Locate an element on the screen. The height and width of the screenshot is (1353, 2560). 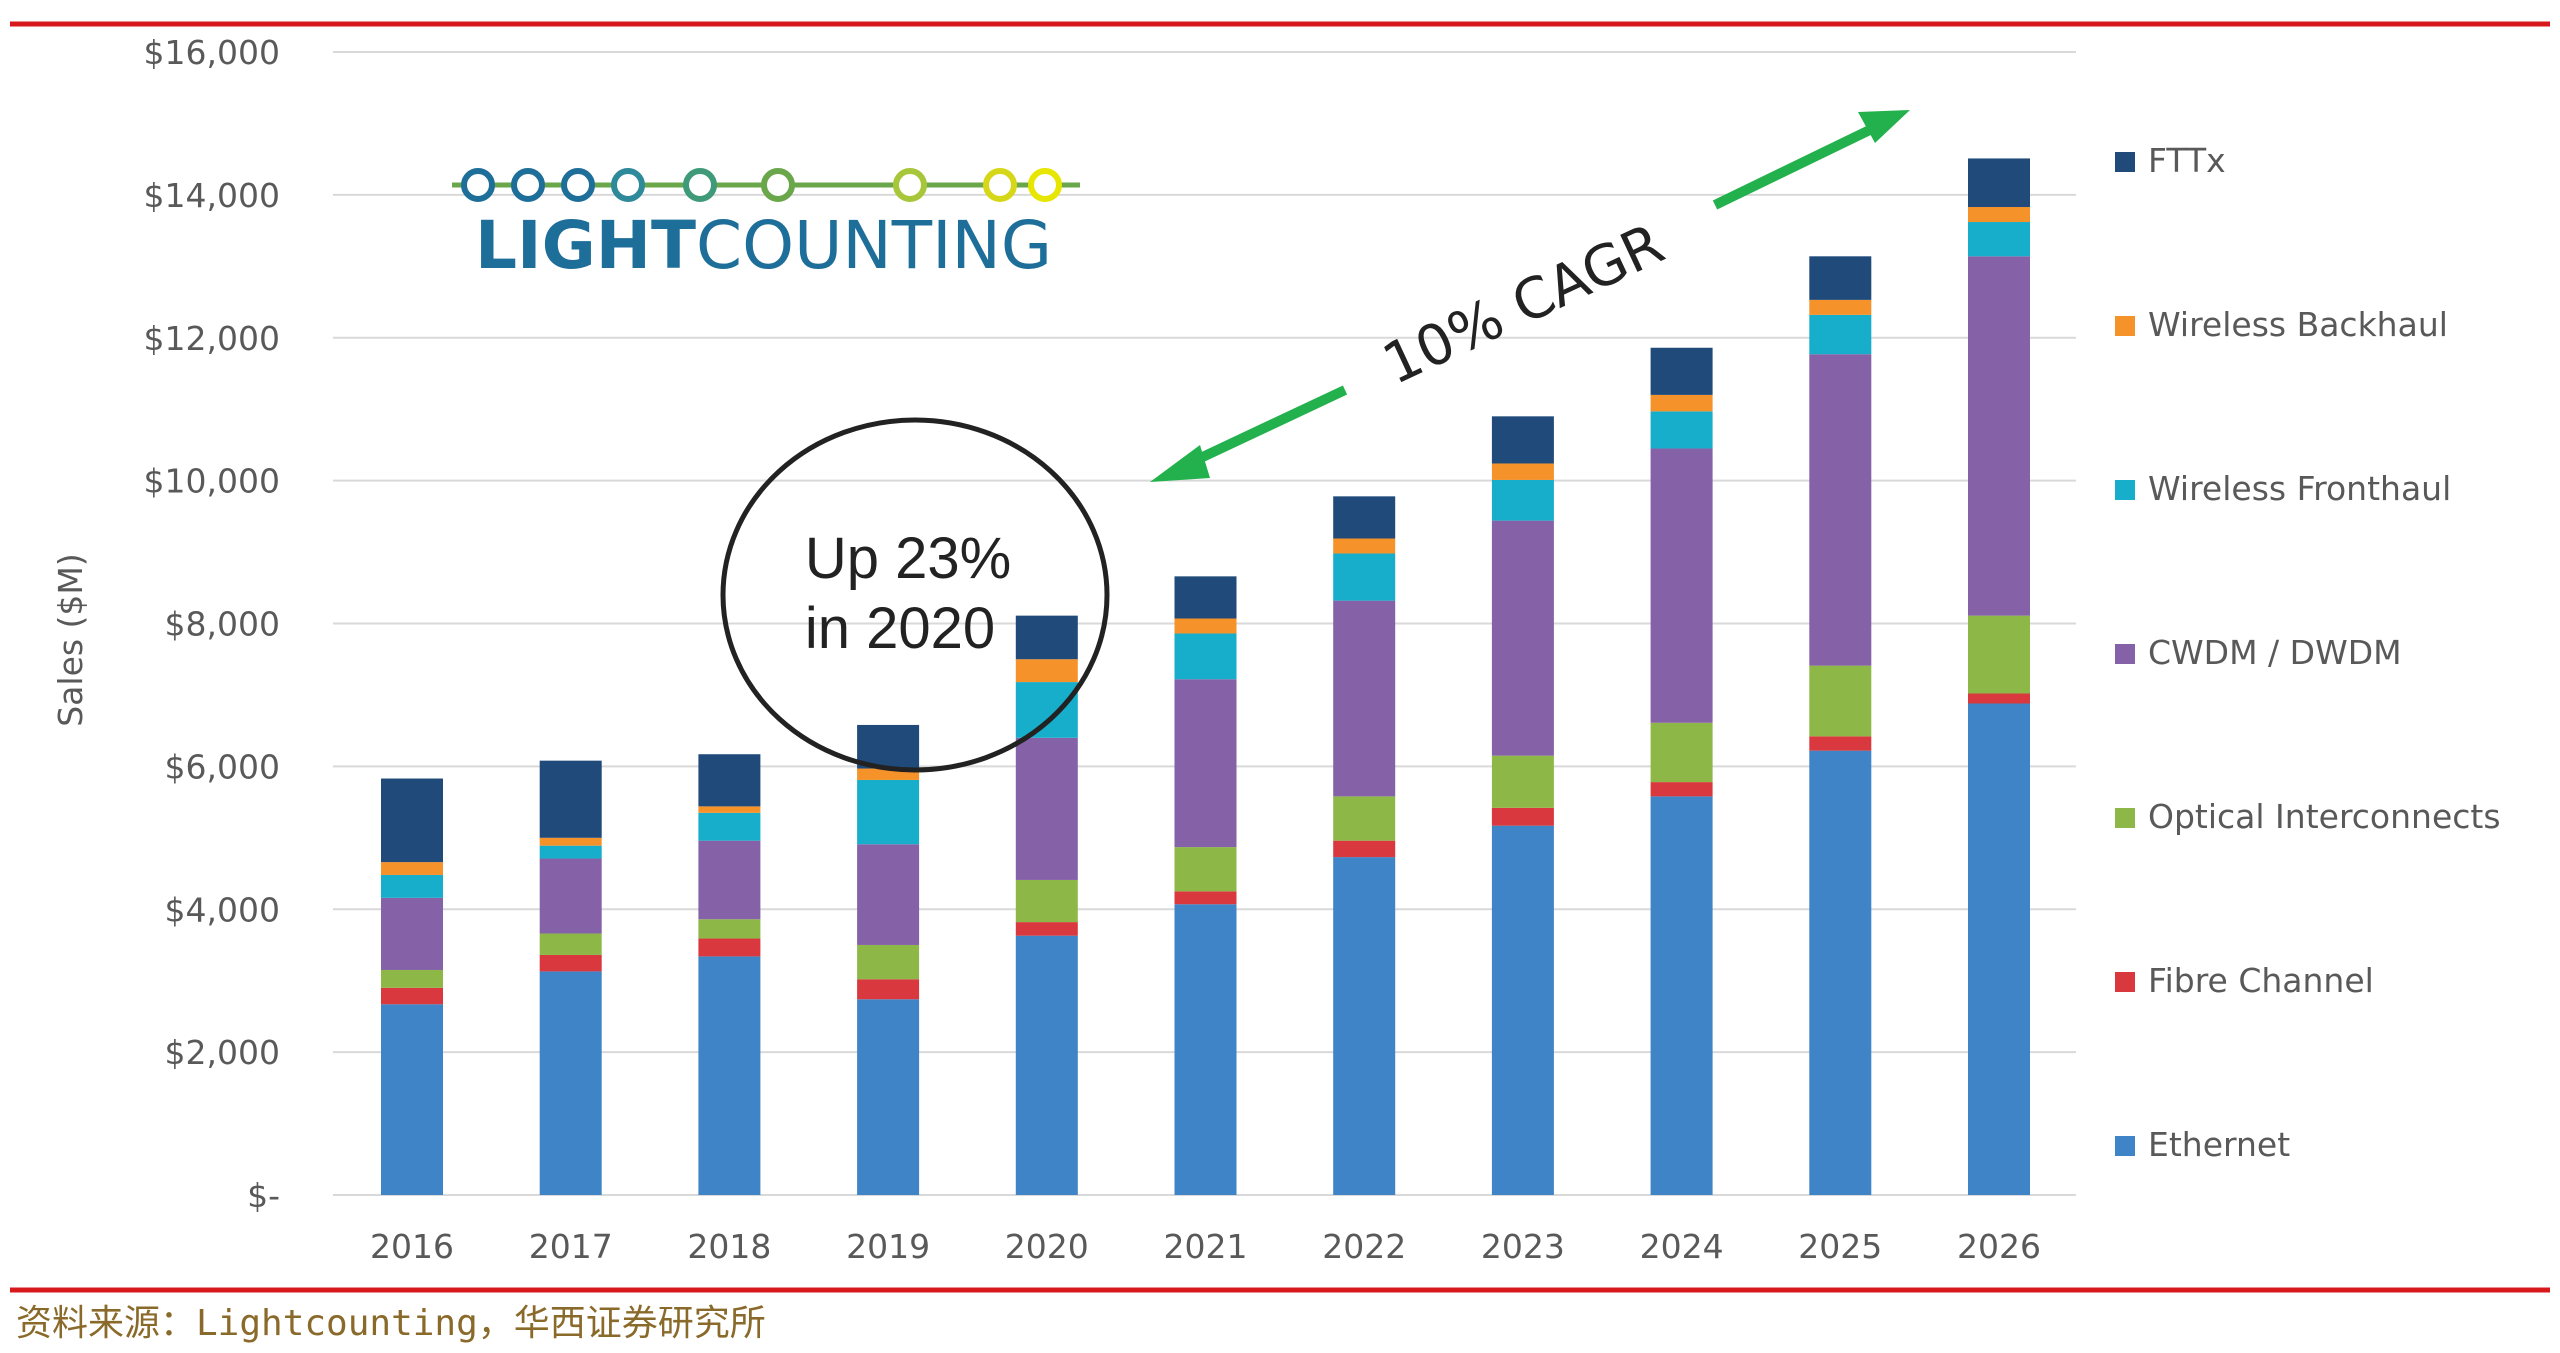
bar-ethernet-2023 is located at coordinates (1522, 1010).